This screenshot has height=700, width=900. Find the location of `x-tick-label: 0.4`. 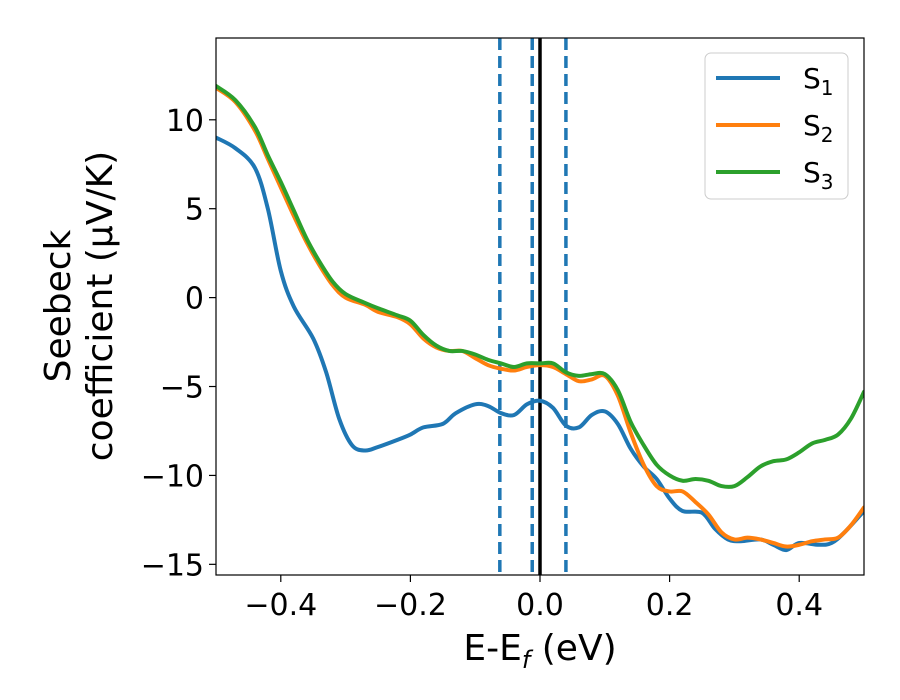

x-tick-label: 0.4 is located at coordinates (799, 605).